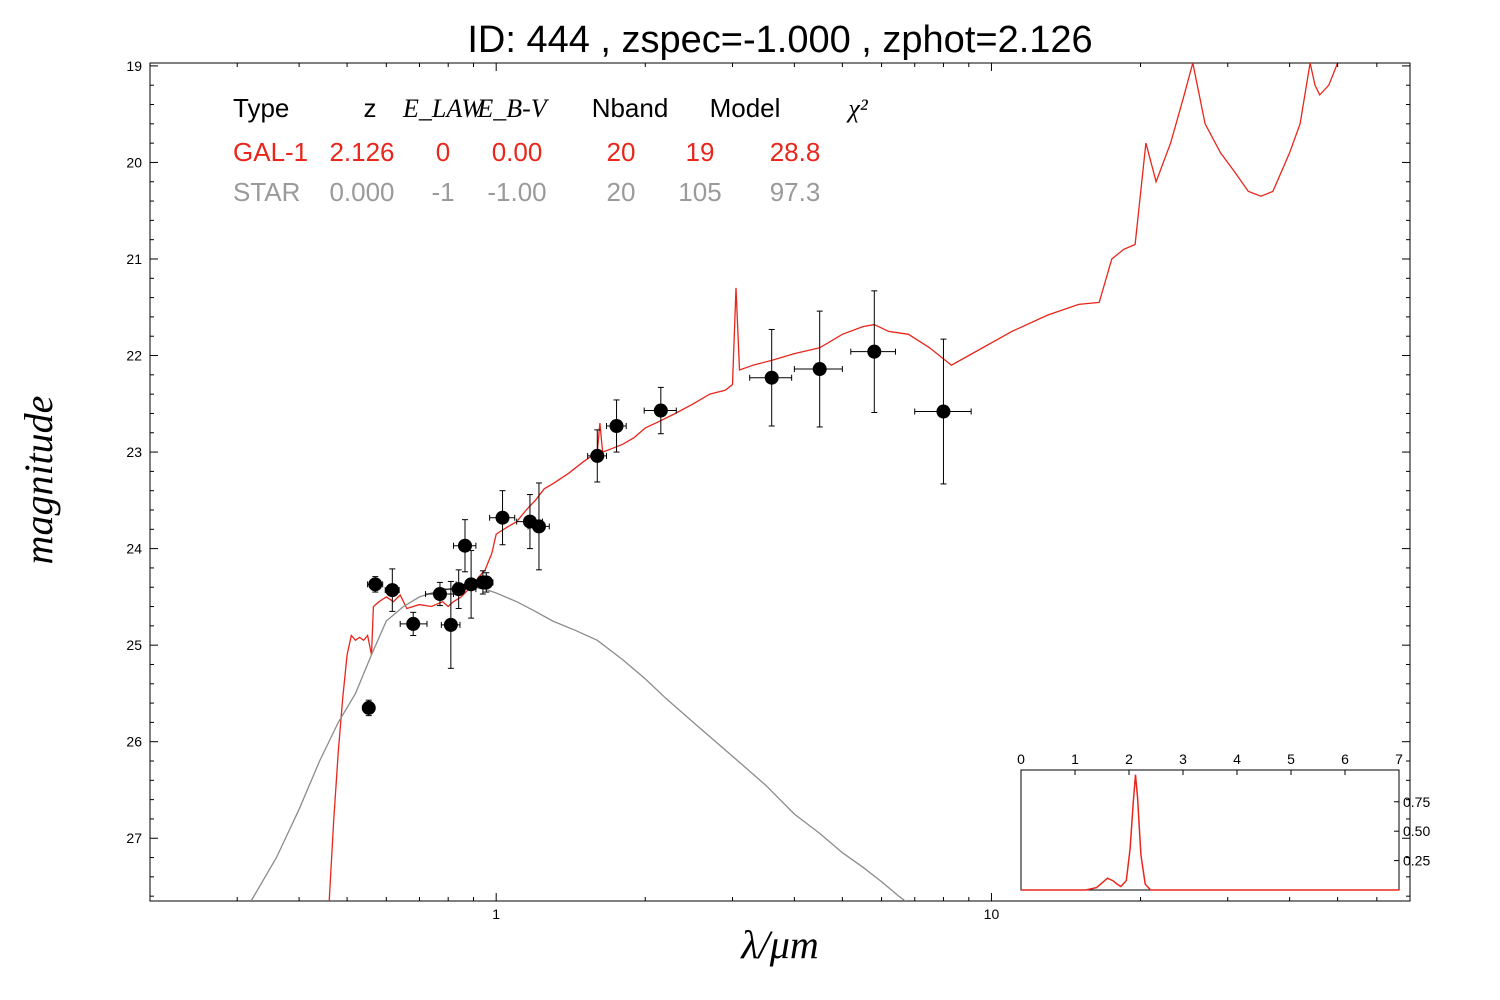 This screenshot has height=1000, width=1500. I want to click on pdz-curve, so click(1210, 832).